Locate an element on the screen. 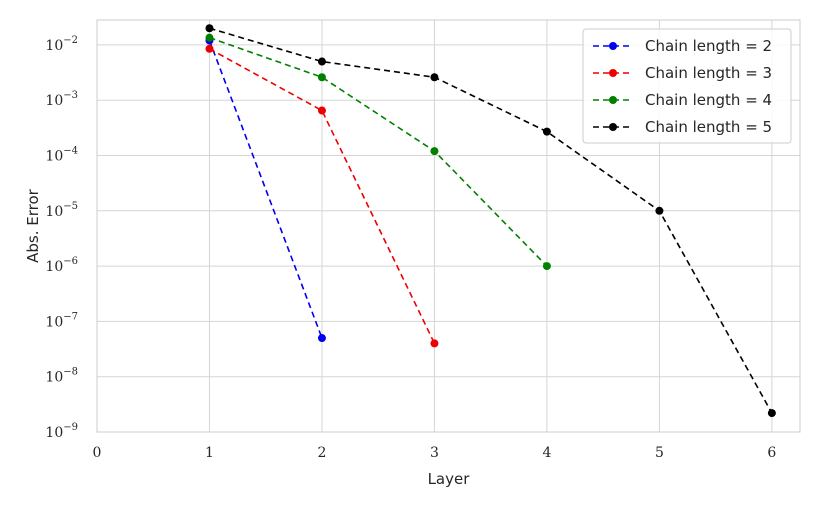  x-tick-label: 1 is located at coordinates (209, 453).